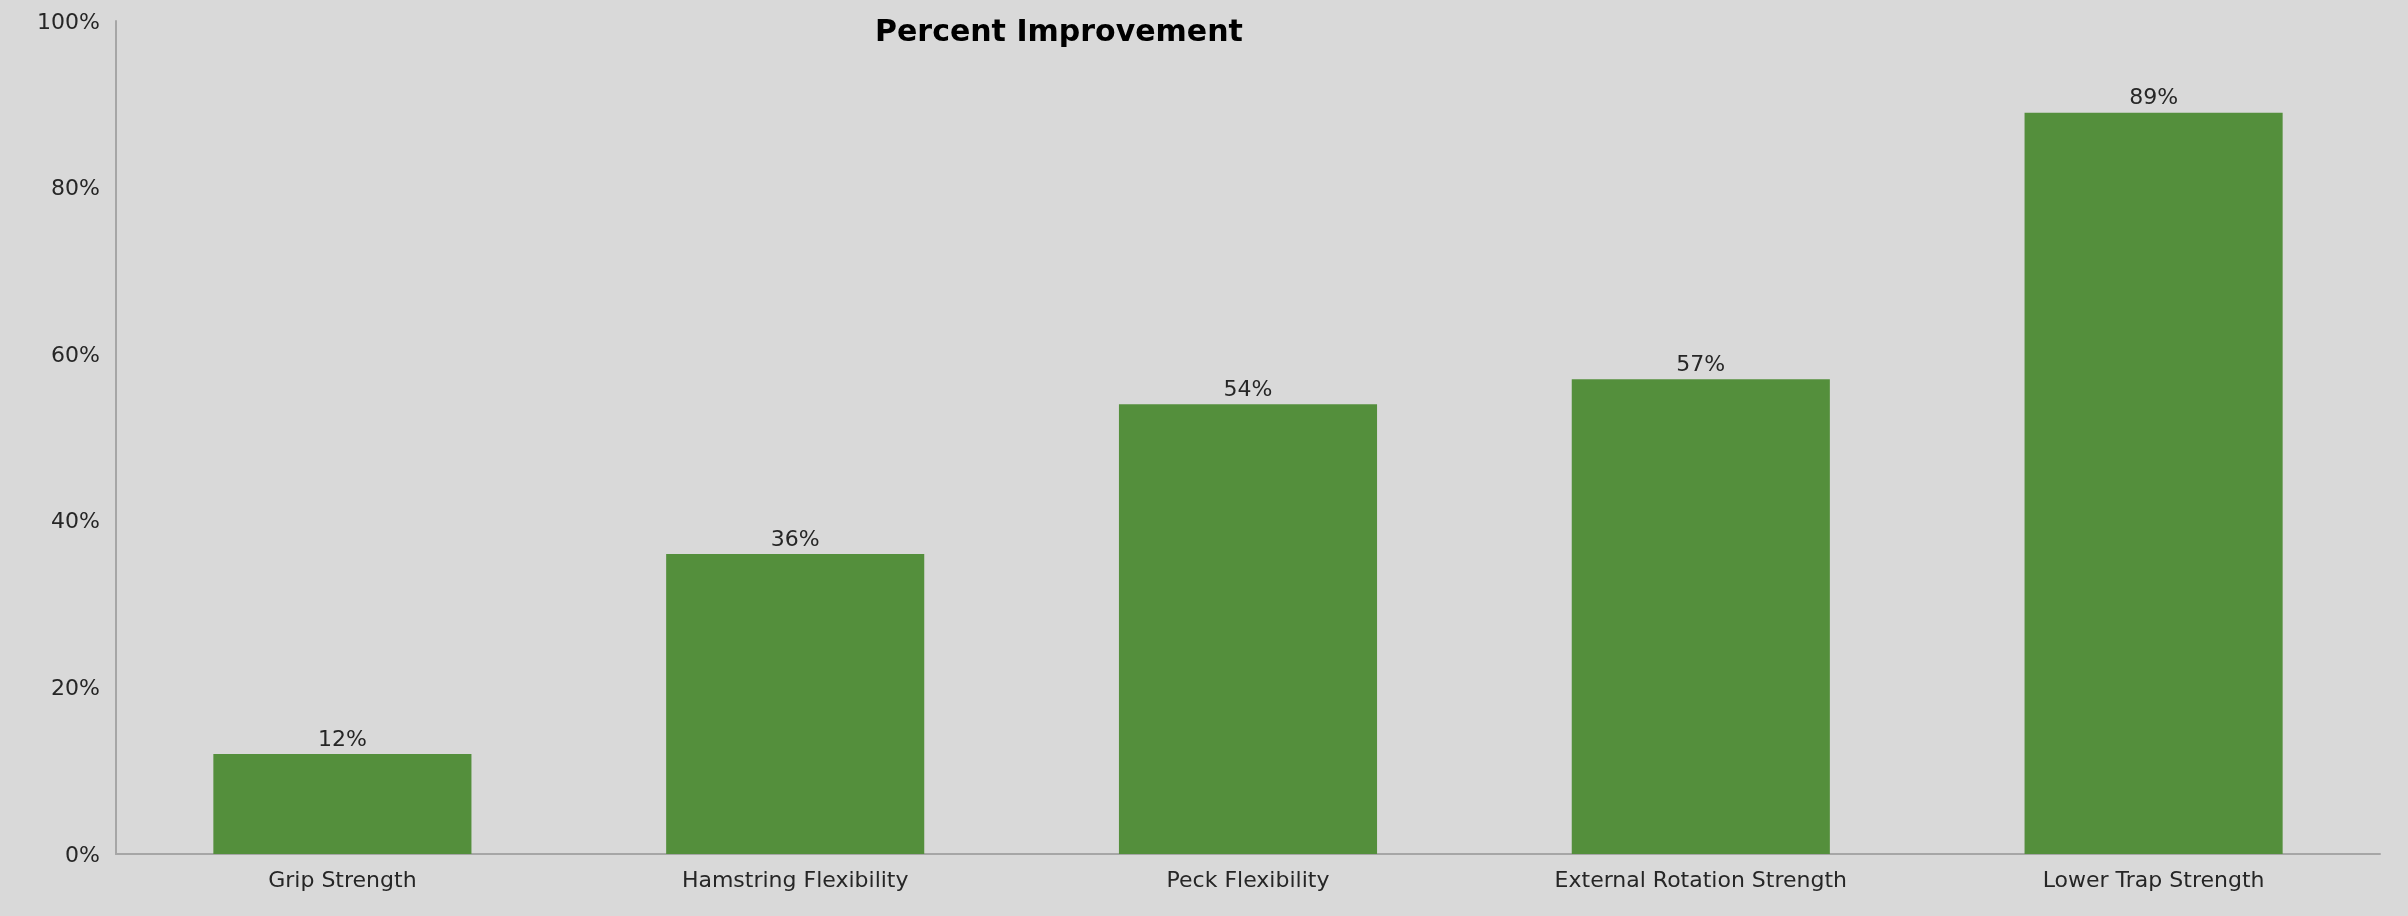 The height and width of the screenshot is (916, 2408). What do you see at coordinates (1059, 30) in the screenshot?
I see `chart-title: Percent Improvement` at bounding box center [1059, 30].